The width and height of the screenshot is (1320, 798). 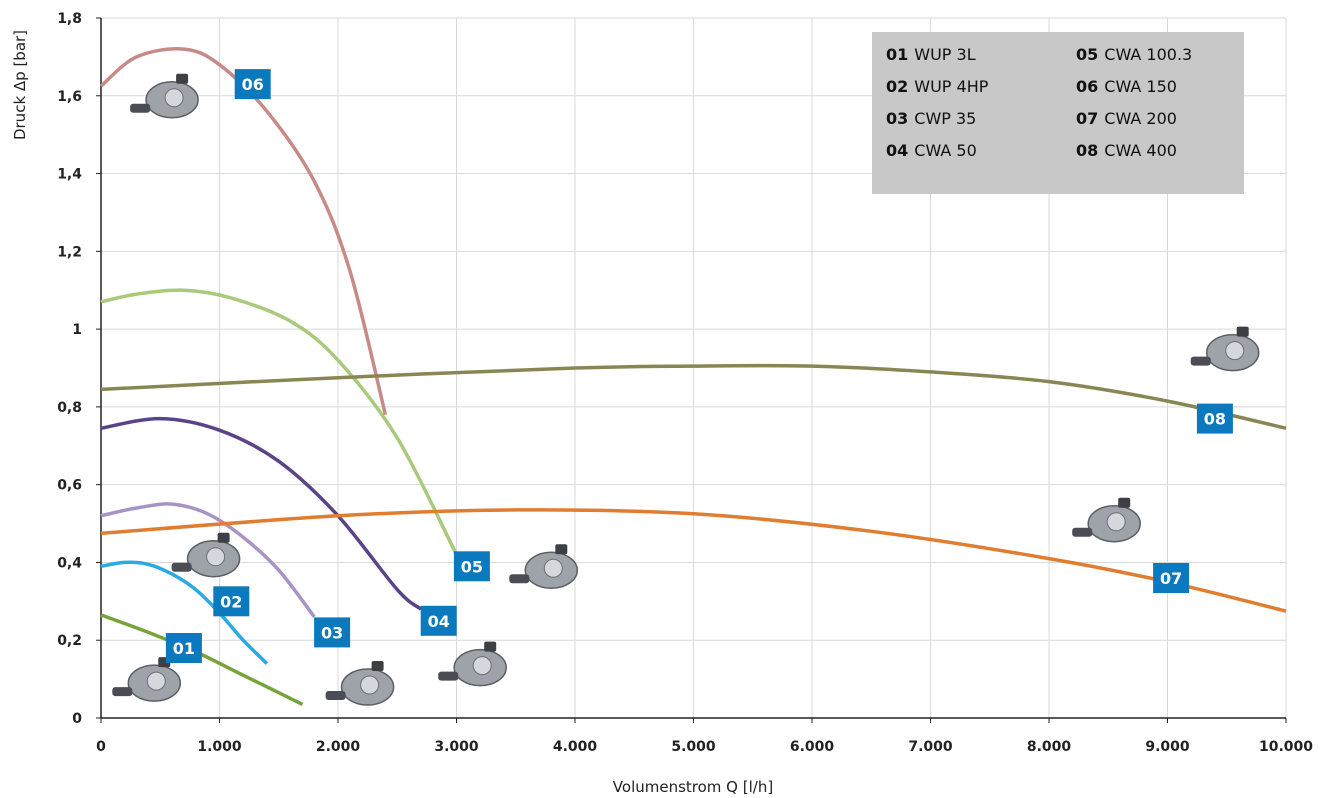 What do you see at coordinates (69, 641) in the screenshot?
I see `y-tick-label: 0,2` at bounding box center [69, 641].